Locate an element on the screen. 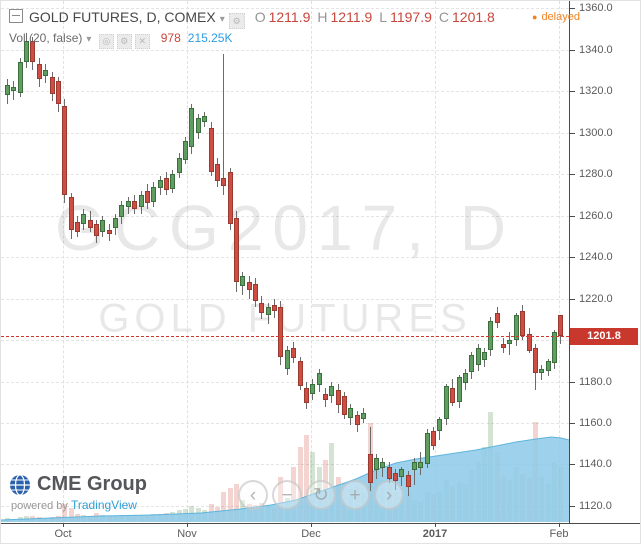  open-value: 1211.9 is located at coordinates (289, 17).